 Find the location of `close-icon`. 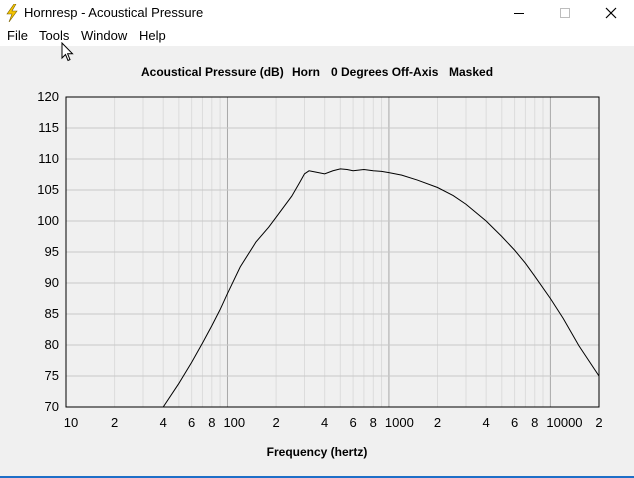

close-icon is located at coordinates (611, 13).